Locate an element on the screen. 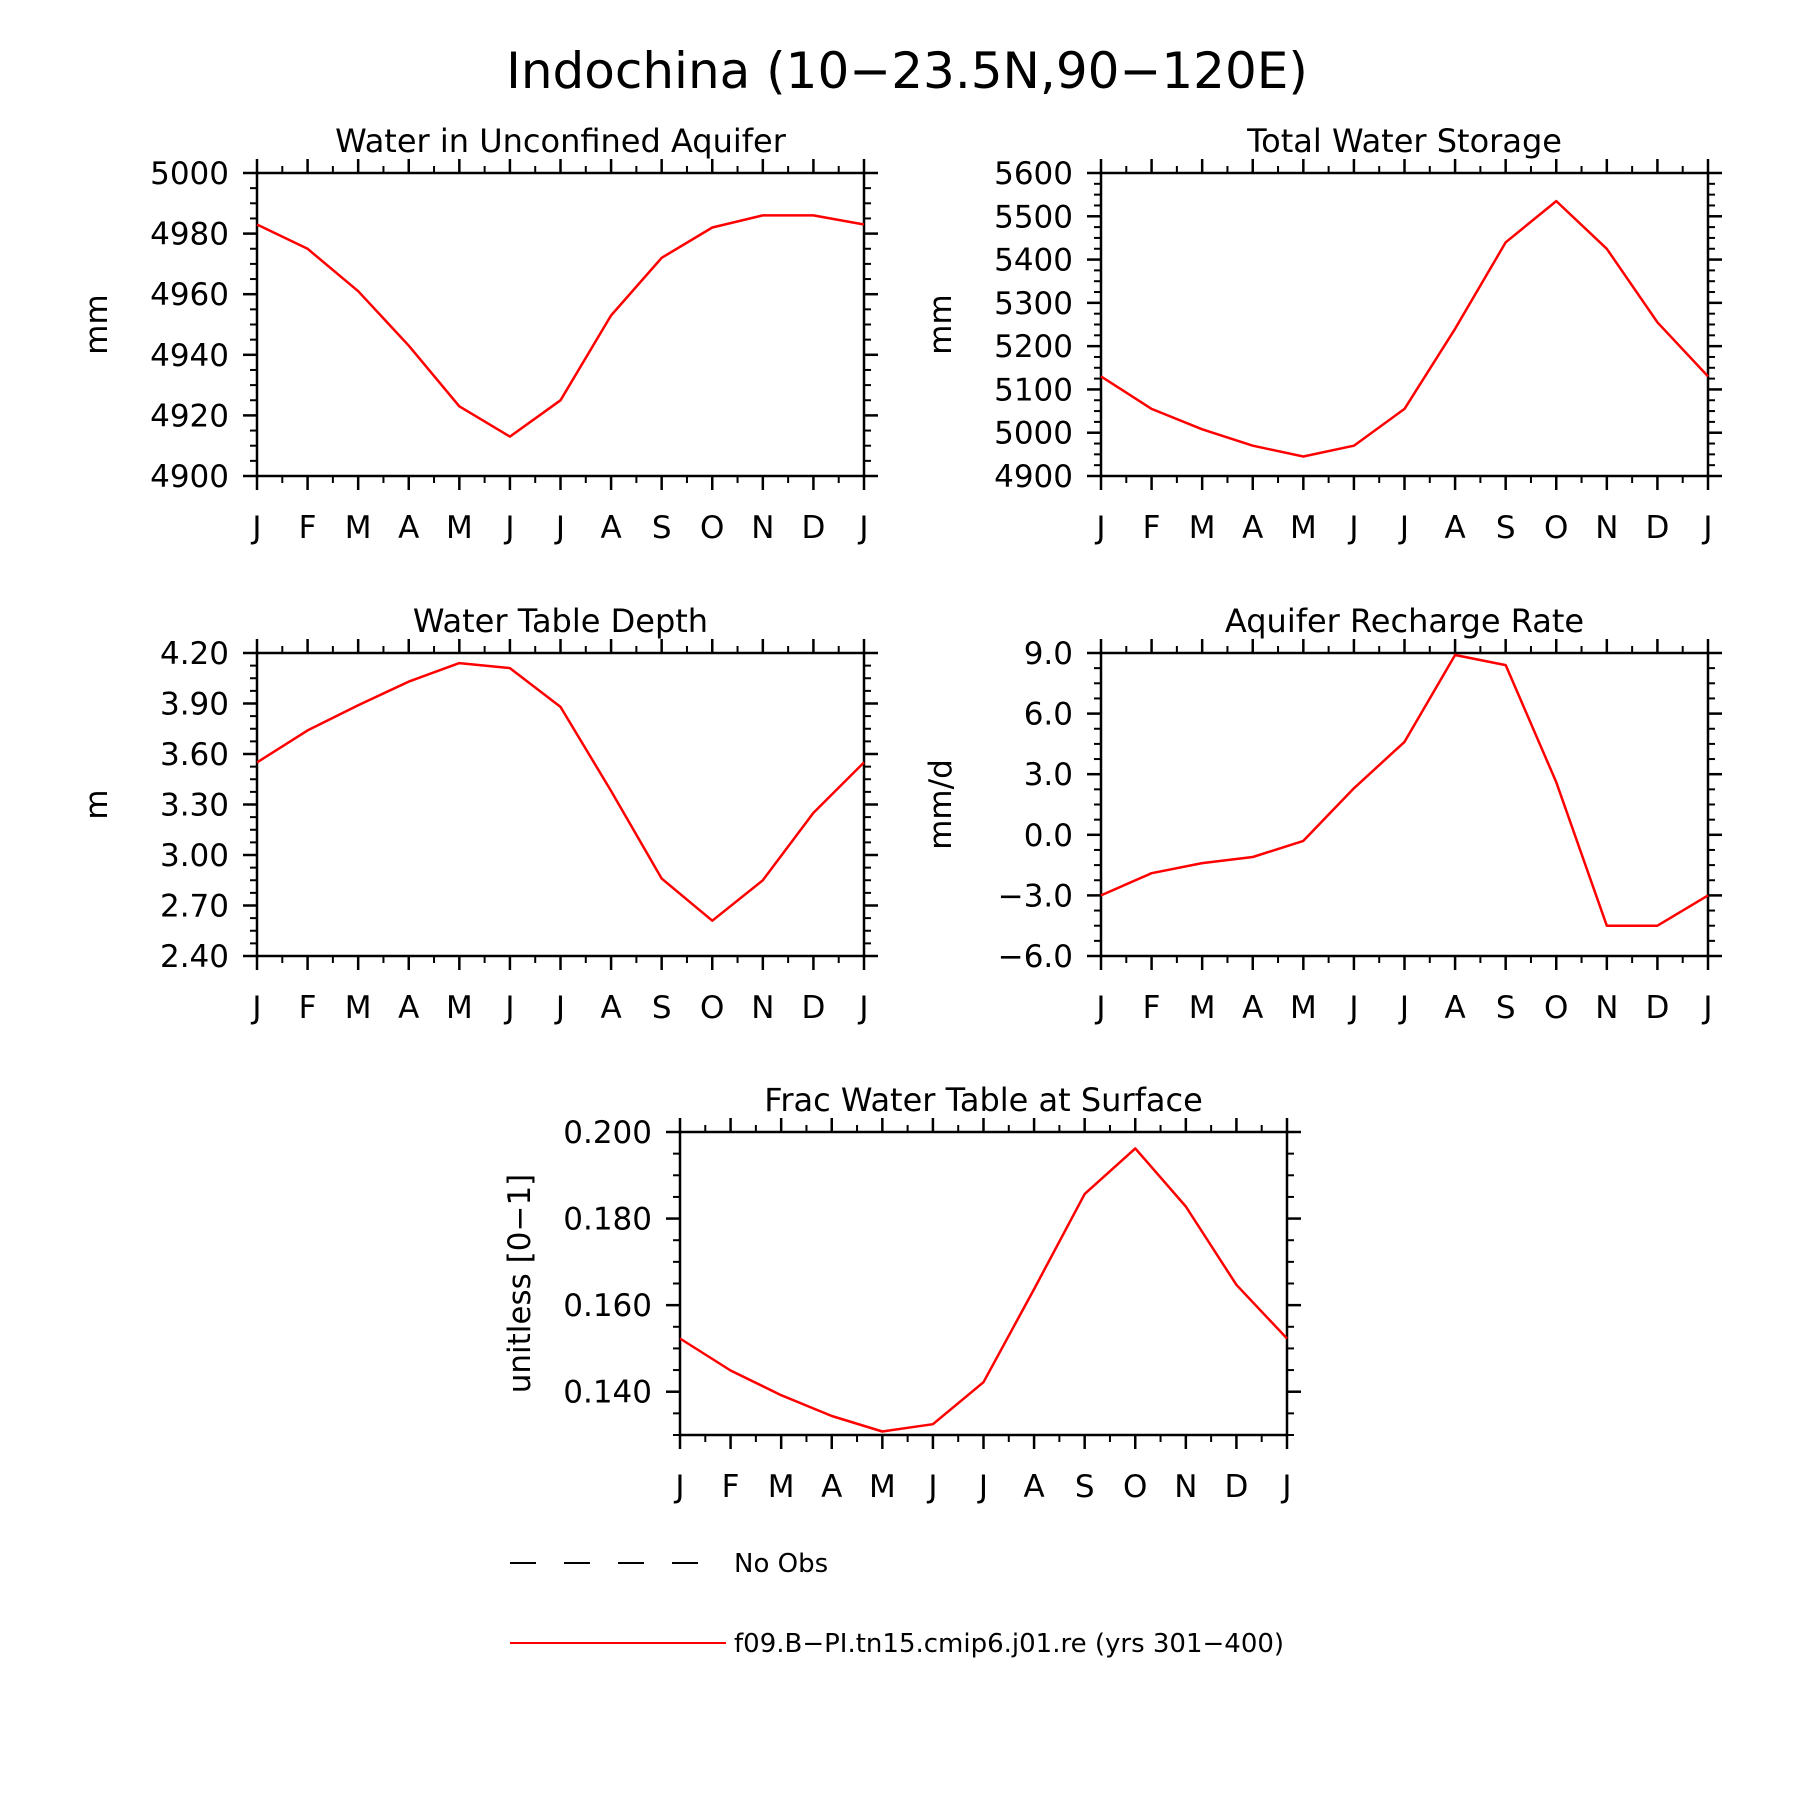 This screenshot has height=1812, width=1815. y-tick-label: 0.140 is located at coordinates (607, 1393).